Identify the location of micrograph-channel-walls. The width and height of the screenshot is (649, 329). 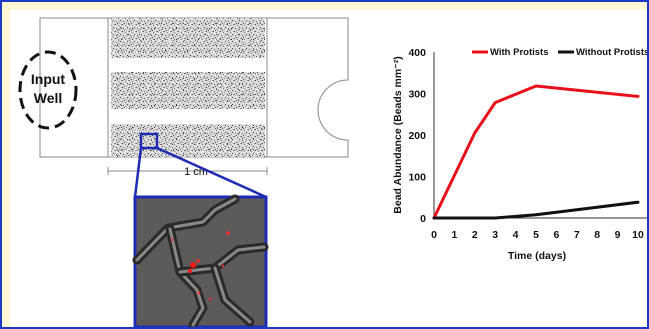
(200, 260).